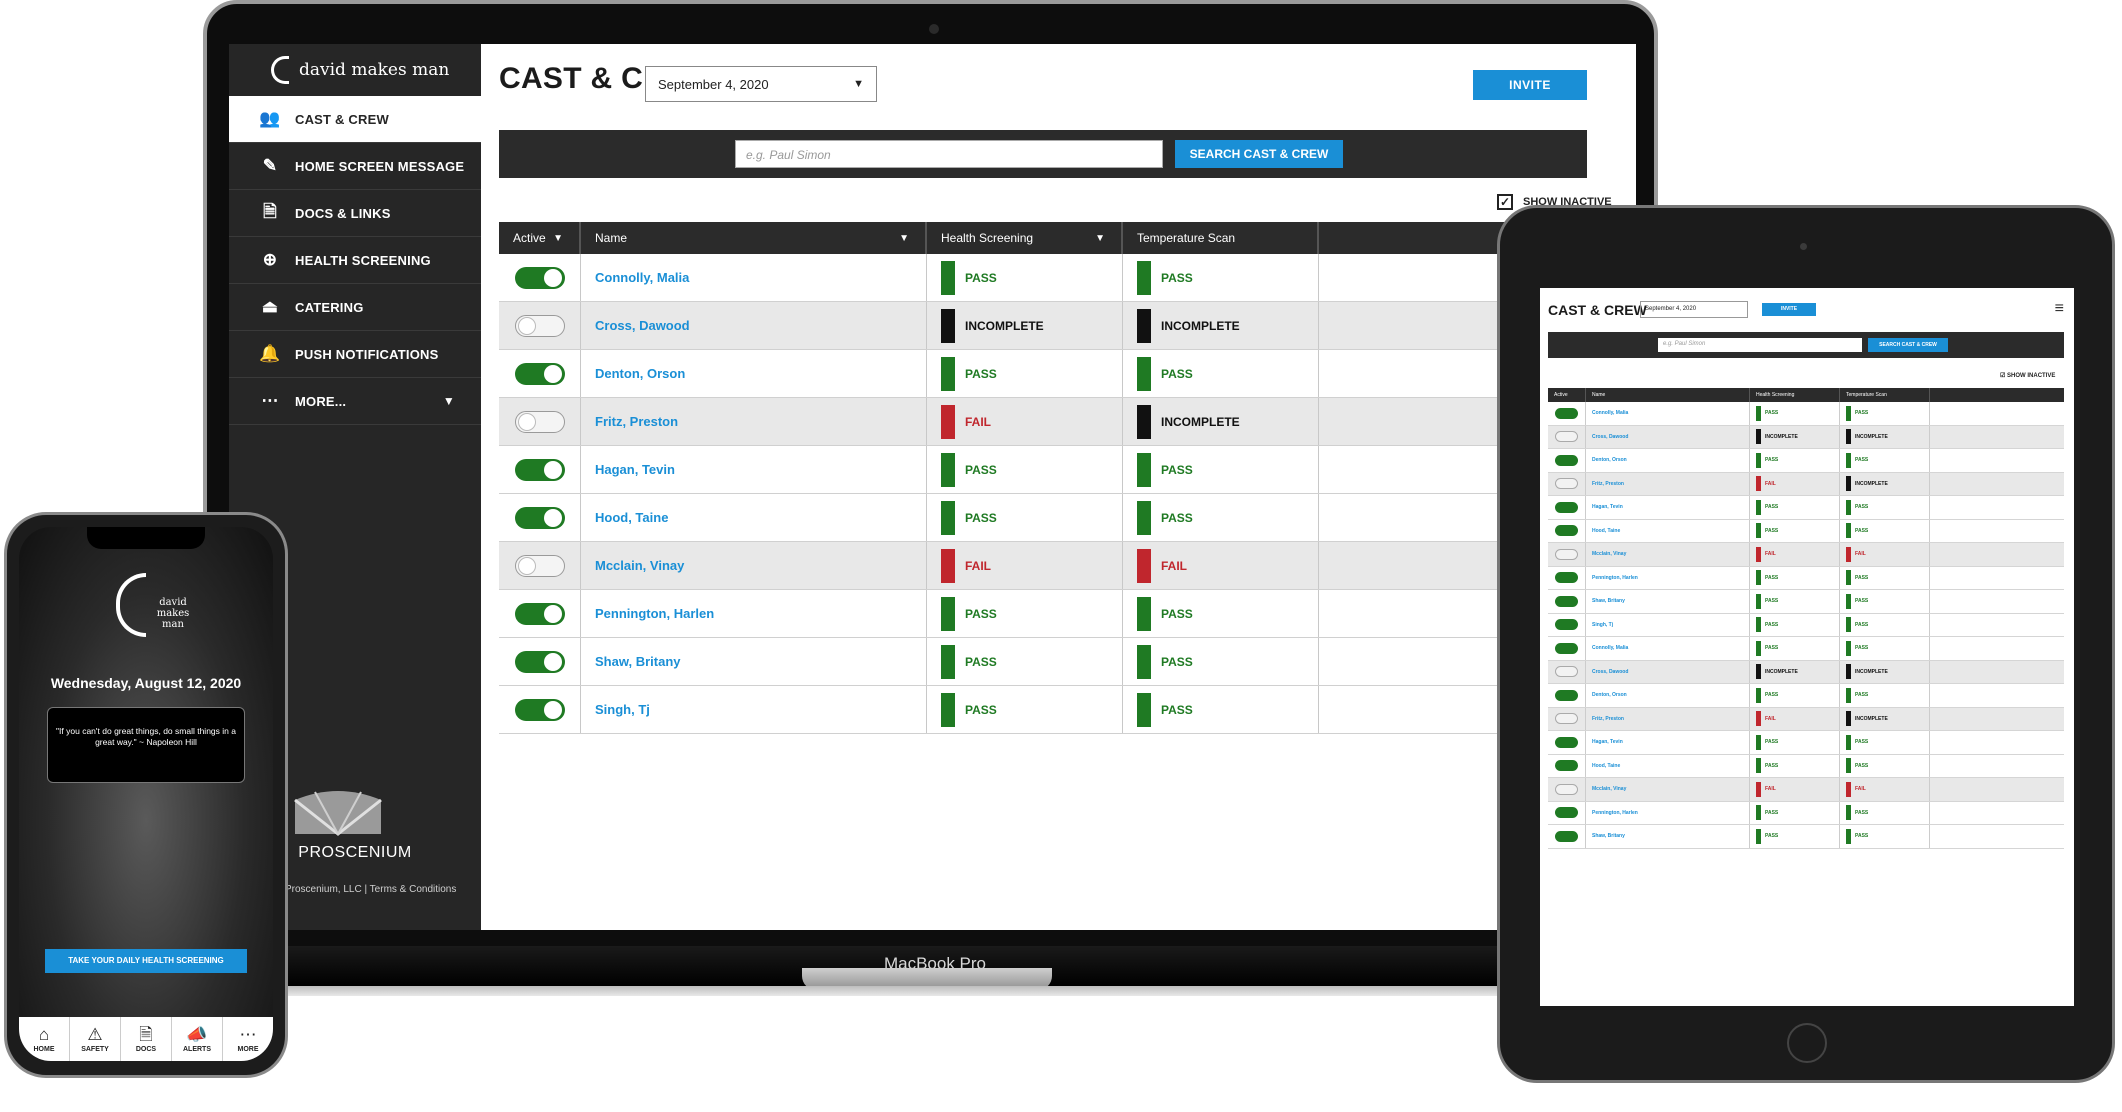  Describe the element at coordinates (248, 1039) in the screenshot. I see `tab-more: ⋯ MORE` at that location.